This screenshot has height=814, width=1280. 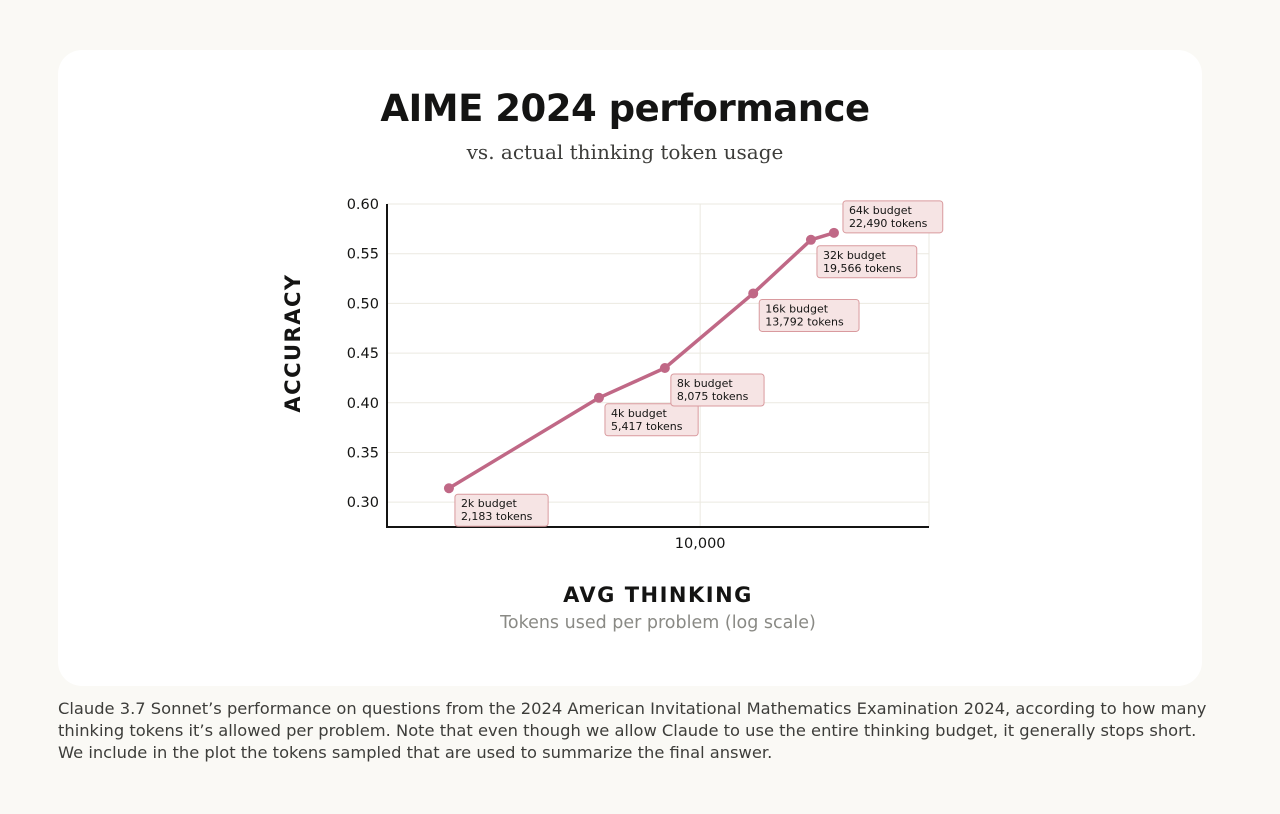 What do you see at coordinates (657, 623) in the screenshot?
I see `x-axis-sublabel: Tokens used per problem (log scale)` at bounding box center [657, 623].